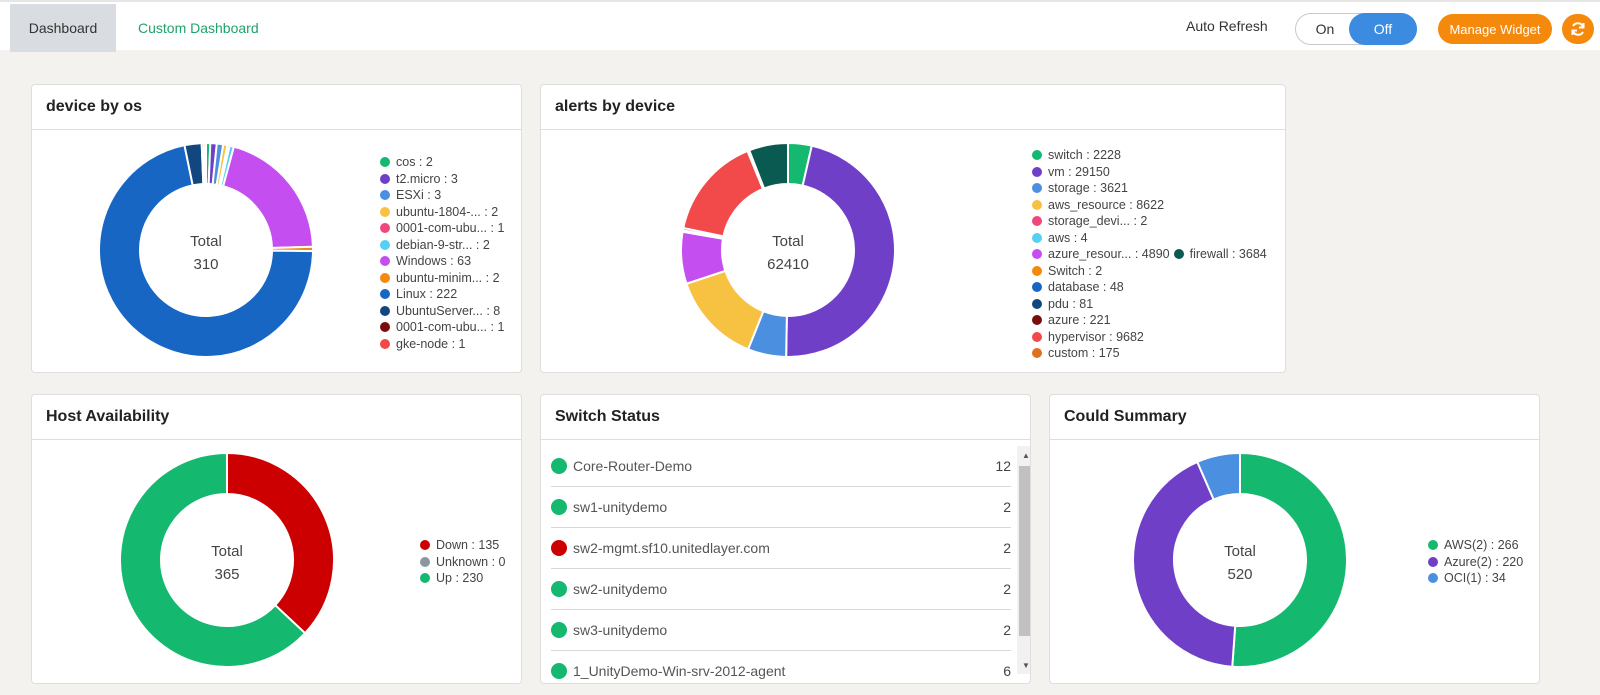  Describe the element at coordinates (1240, 563) in the screenshot. I see `donut-total: Total 520` at that location.